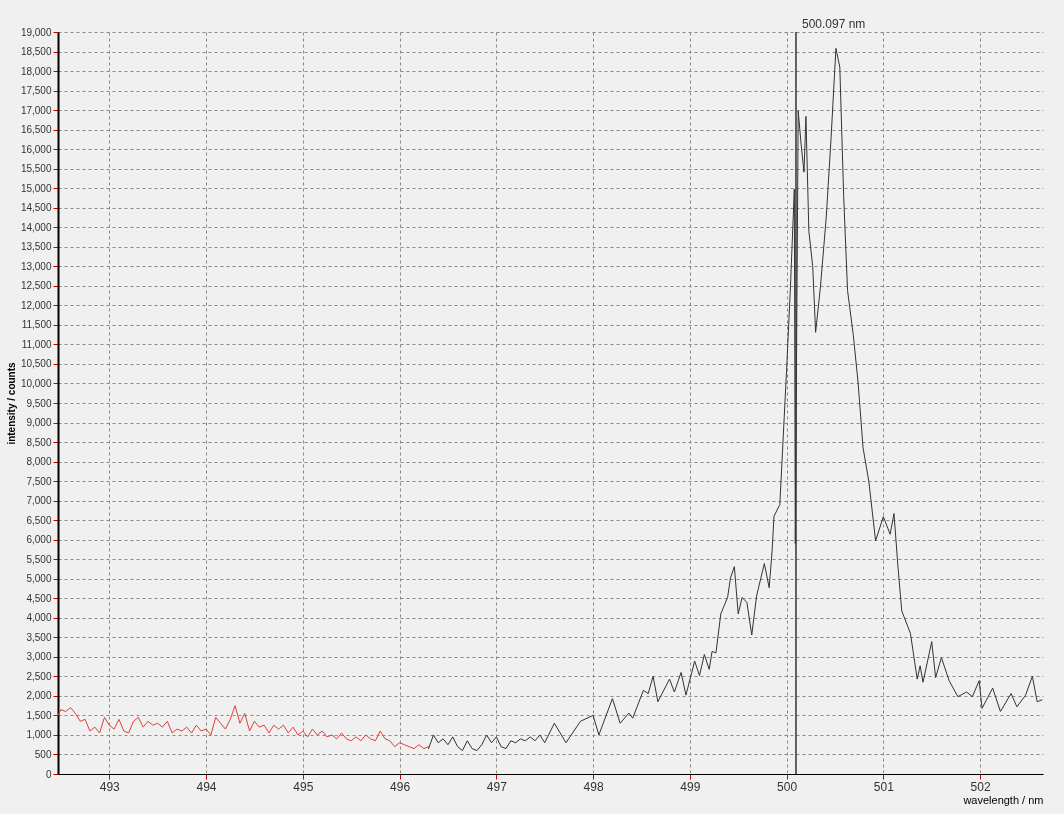  What do you see at coordinates (36, 266) in the screenshot?
I see `y-tick-label: 13,000` at bounding box center [36, 266].